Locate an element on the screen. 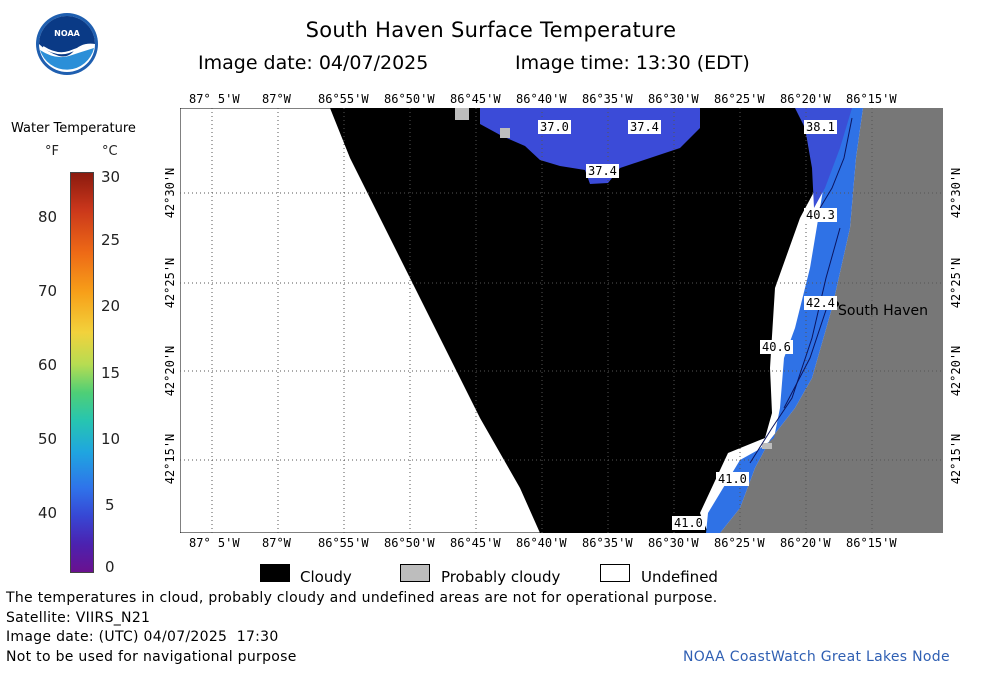 This screenshot has height=673, width=982. lat-label-right: 42°20'N is located at coordinates (956, 371).